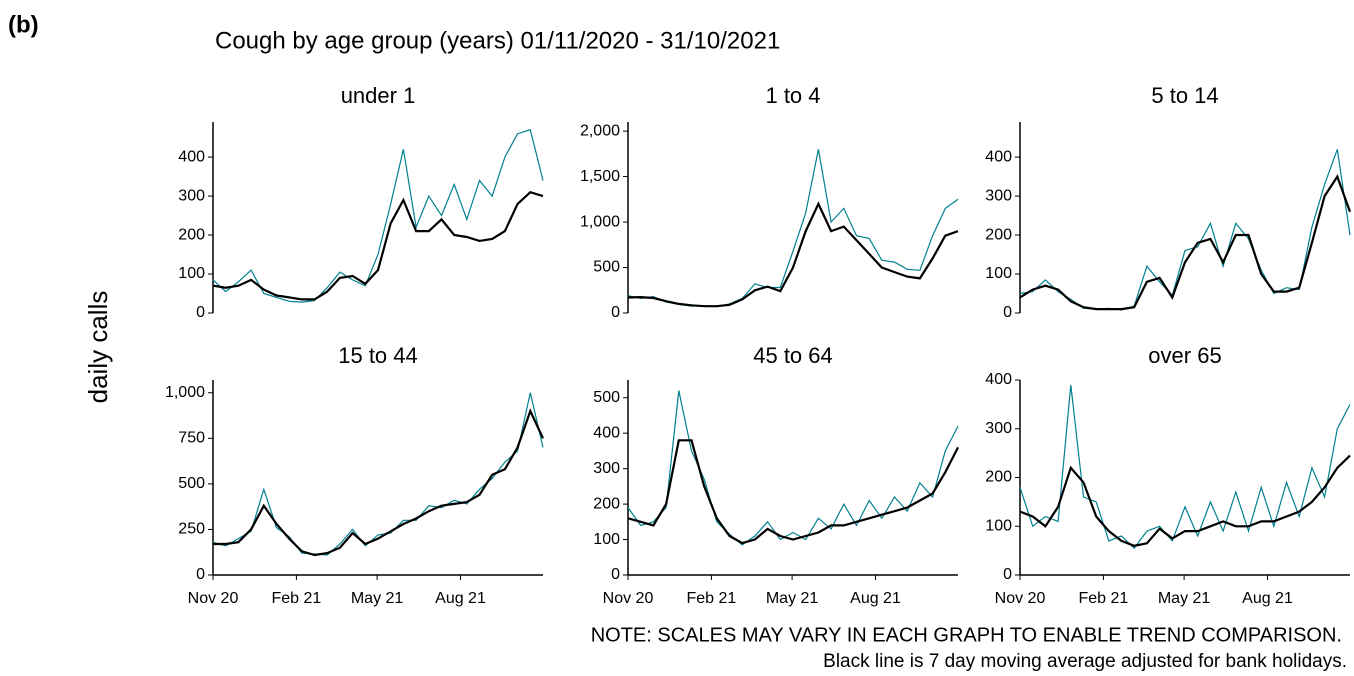 The width and height of the screenshot is (1354, 676). What do you see at coordinates (378, 95) in the screenshot?
I see `panel-title: under 1` at bounding box center [378, 95].